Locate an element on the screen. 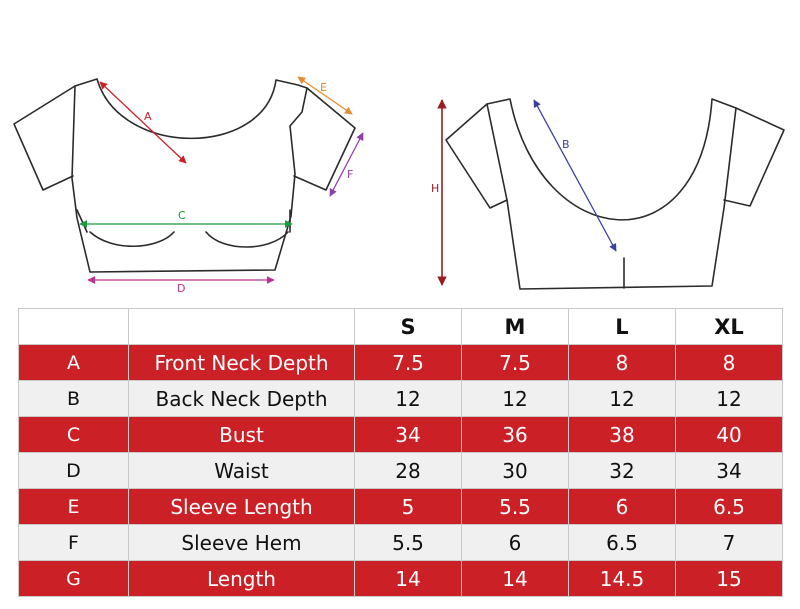 The width and height of the screenshot is (800, 609). row-name: Front Neck Depth is located at coordinates (241, 362).